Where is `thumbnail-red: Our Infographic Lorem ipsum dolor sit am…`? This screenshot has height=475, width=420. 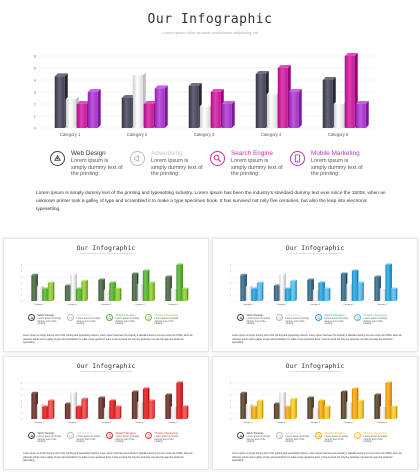
thumbnail-red: Our Infographic Lorem ipsum dolor sit am… is located at coordinates (106, 413).